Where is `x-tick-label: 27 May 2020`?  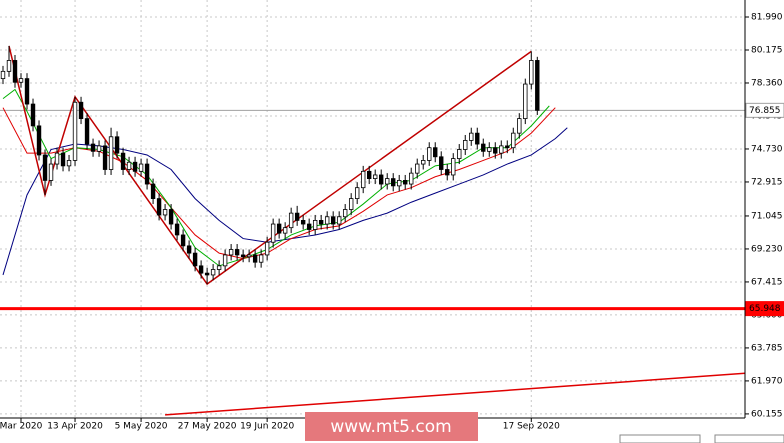 x-tick-label: 27 May 2020 is located at coordinates (207, 427).